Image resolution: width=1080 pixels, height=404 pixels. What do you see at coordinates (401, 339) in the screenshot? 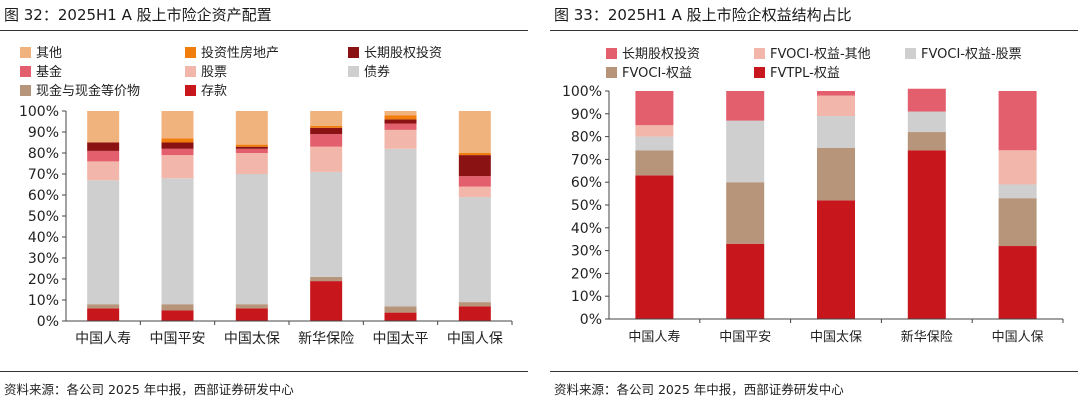
I see `x-category-label: 中国太平` at bounding box center [401, 339].